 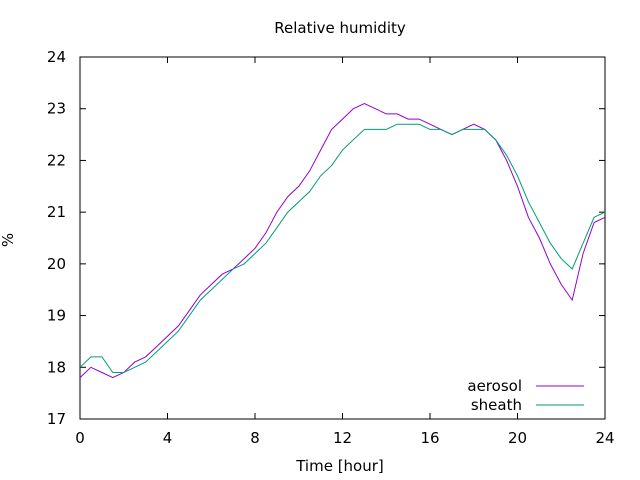 What do you see at coordinates (80, 438) in the screenshot?
I see `x-tick-label: 0` at bounding box center [80, 438].